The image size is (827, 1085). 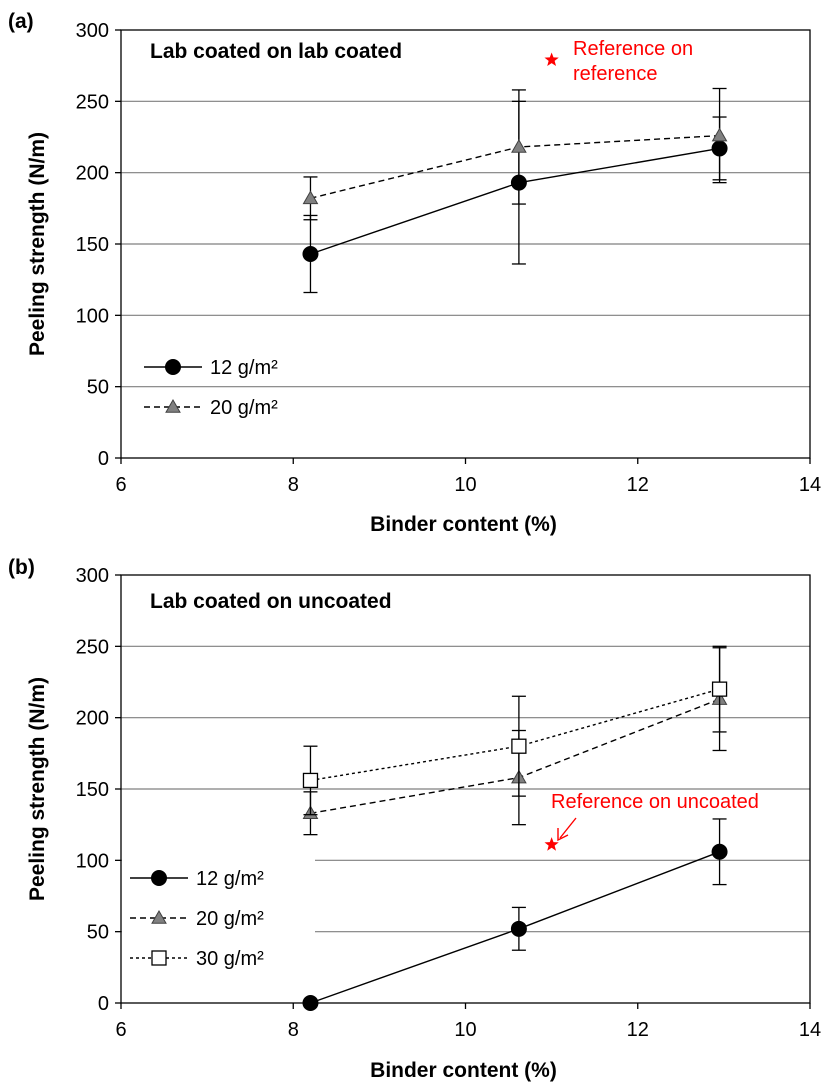 I want to click on series-square, so click(x=515, y=730).